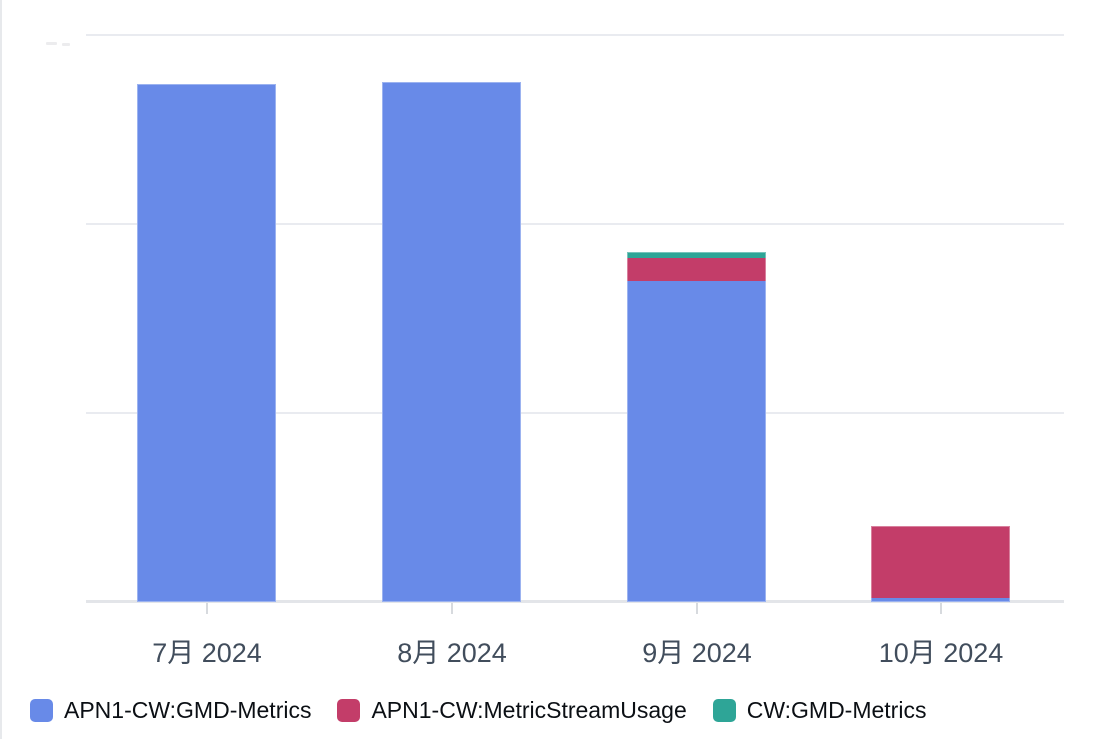 The image size is (1097, 739). I want to click on bar-9月 2024, so click(696, 427).